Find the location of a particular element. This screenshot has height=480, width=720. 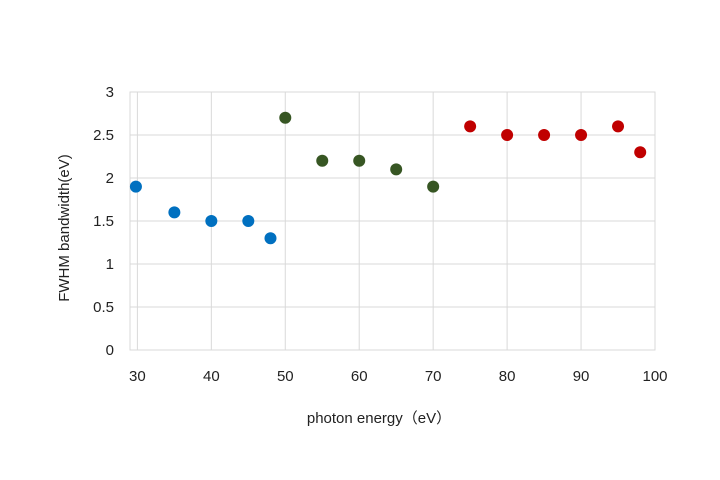

y-tick-label: 0.5 is located at coordinates (103, 307).